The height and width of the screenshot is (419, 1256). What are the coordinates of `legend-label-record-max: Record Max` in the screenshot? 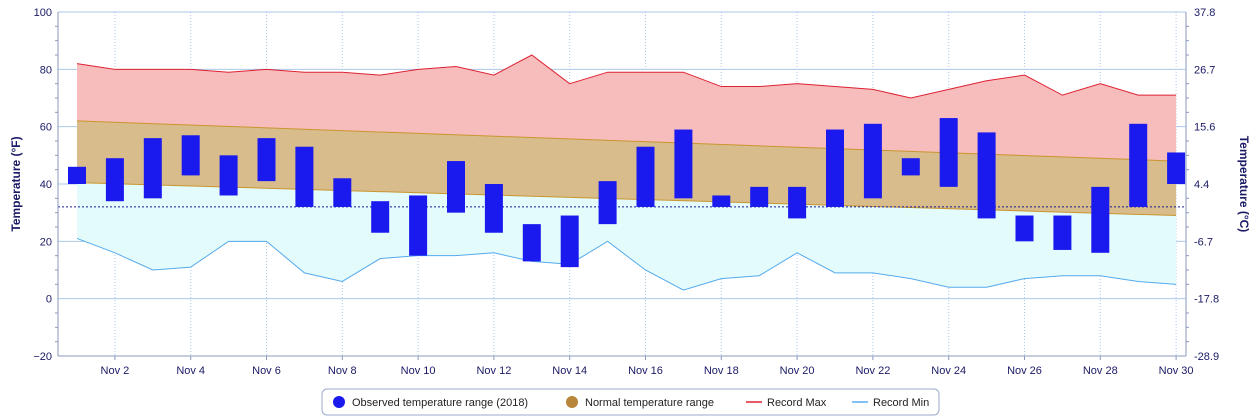 It's located at (797, 403).